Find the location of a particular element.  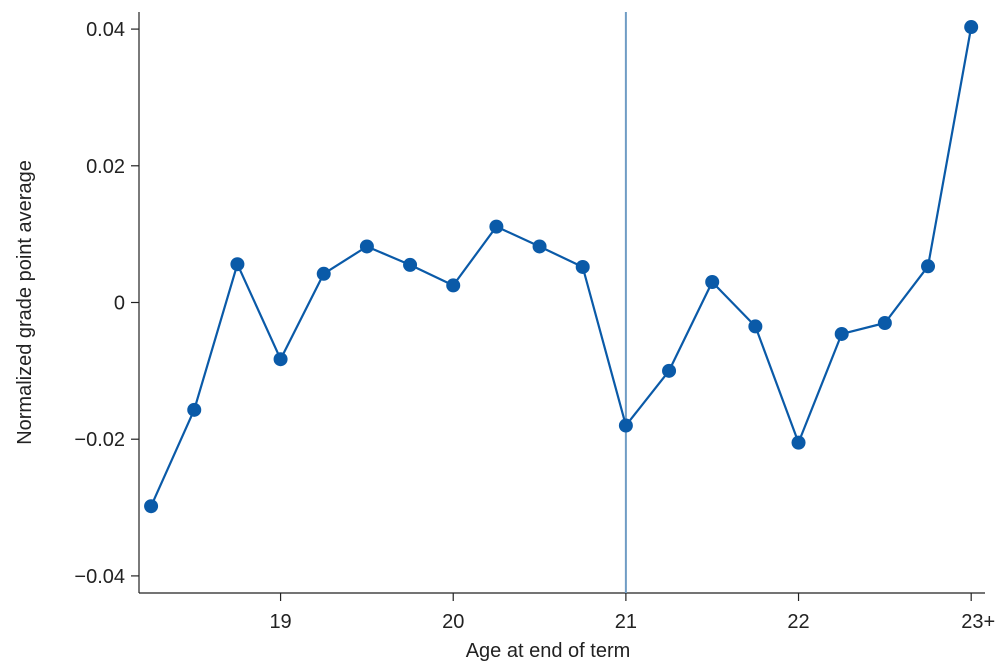

y-tick-label: 0.02 is located at coordinates (105, 167).